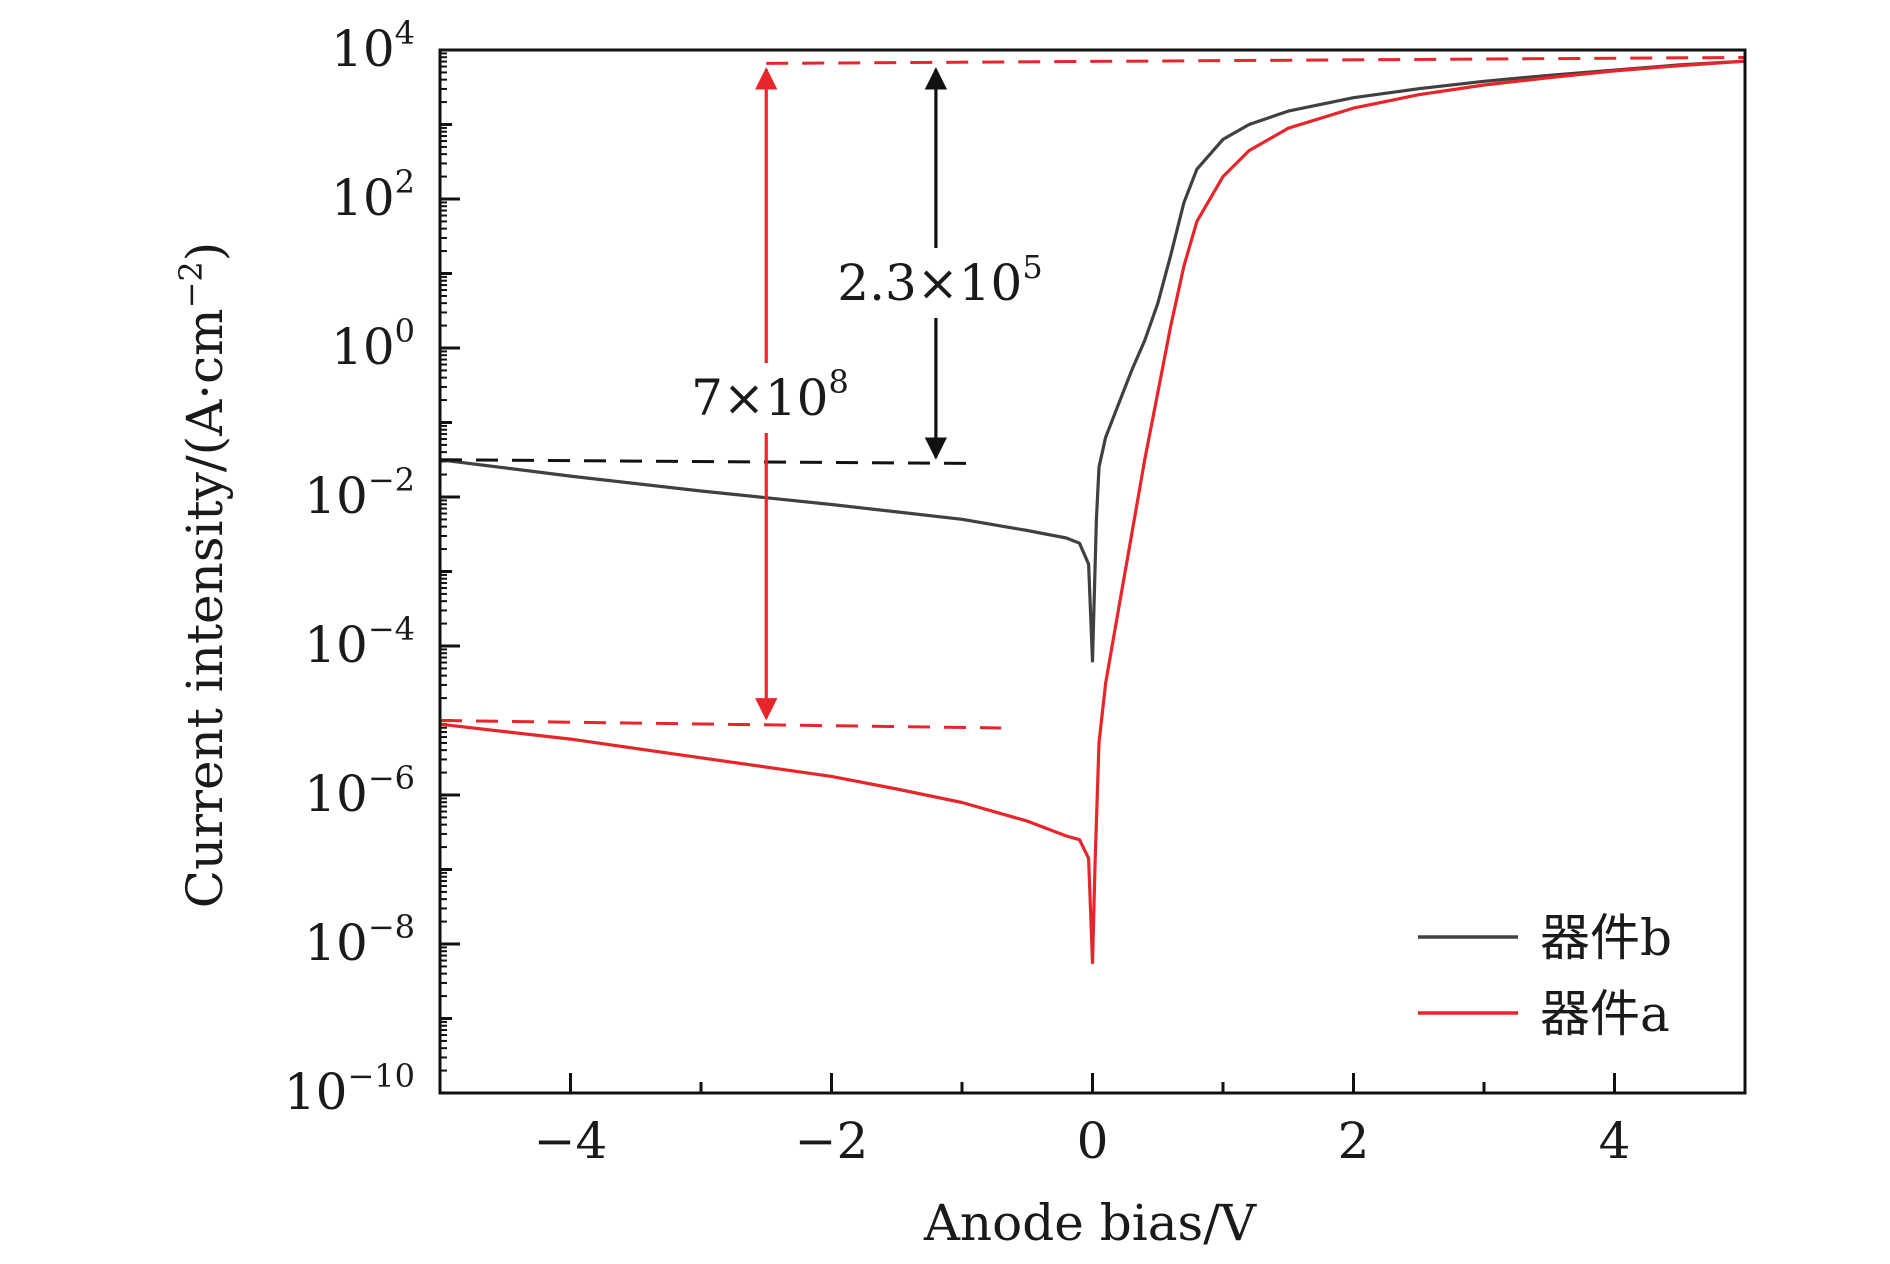  What do you see at coordinates (1605, 1014) in the screenshot?
I see `legend-label: 器件a` at bounding box center [1605, 1014].